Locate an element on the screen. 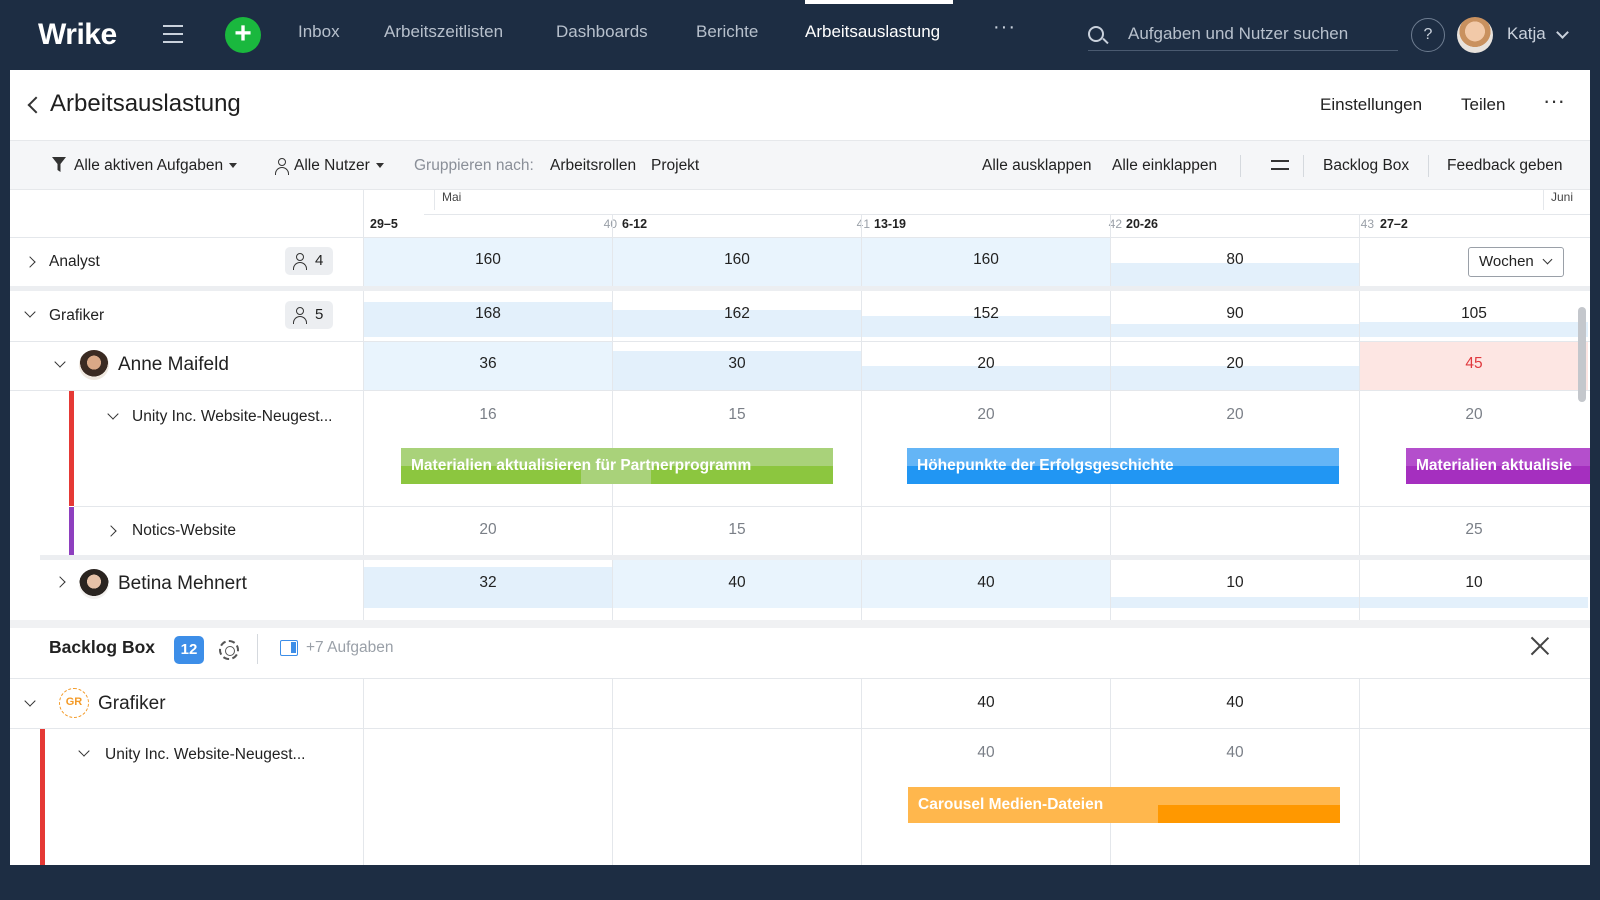 The height and width of the screenshot is (900, 1600). search-icon is located at coordinates (1096, 34).